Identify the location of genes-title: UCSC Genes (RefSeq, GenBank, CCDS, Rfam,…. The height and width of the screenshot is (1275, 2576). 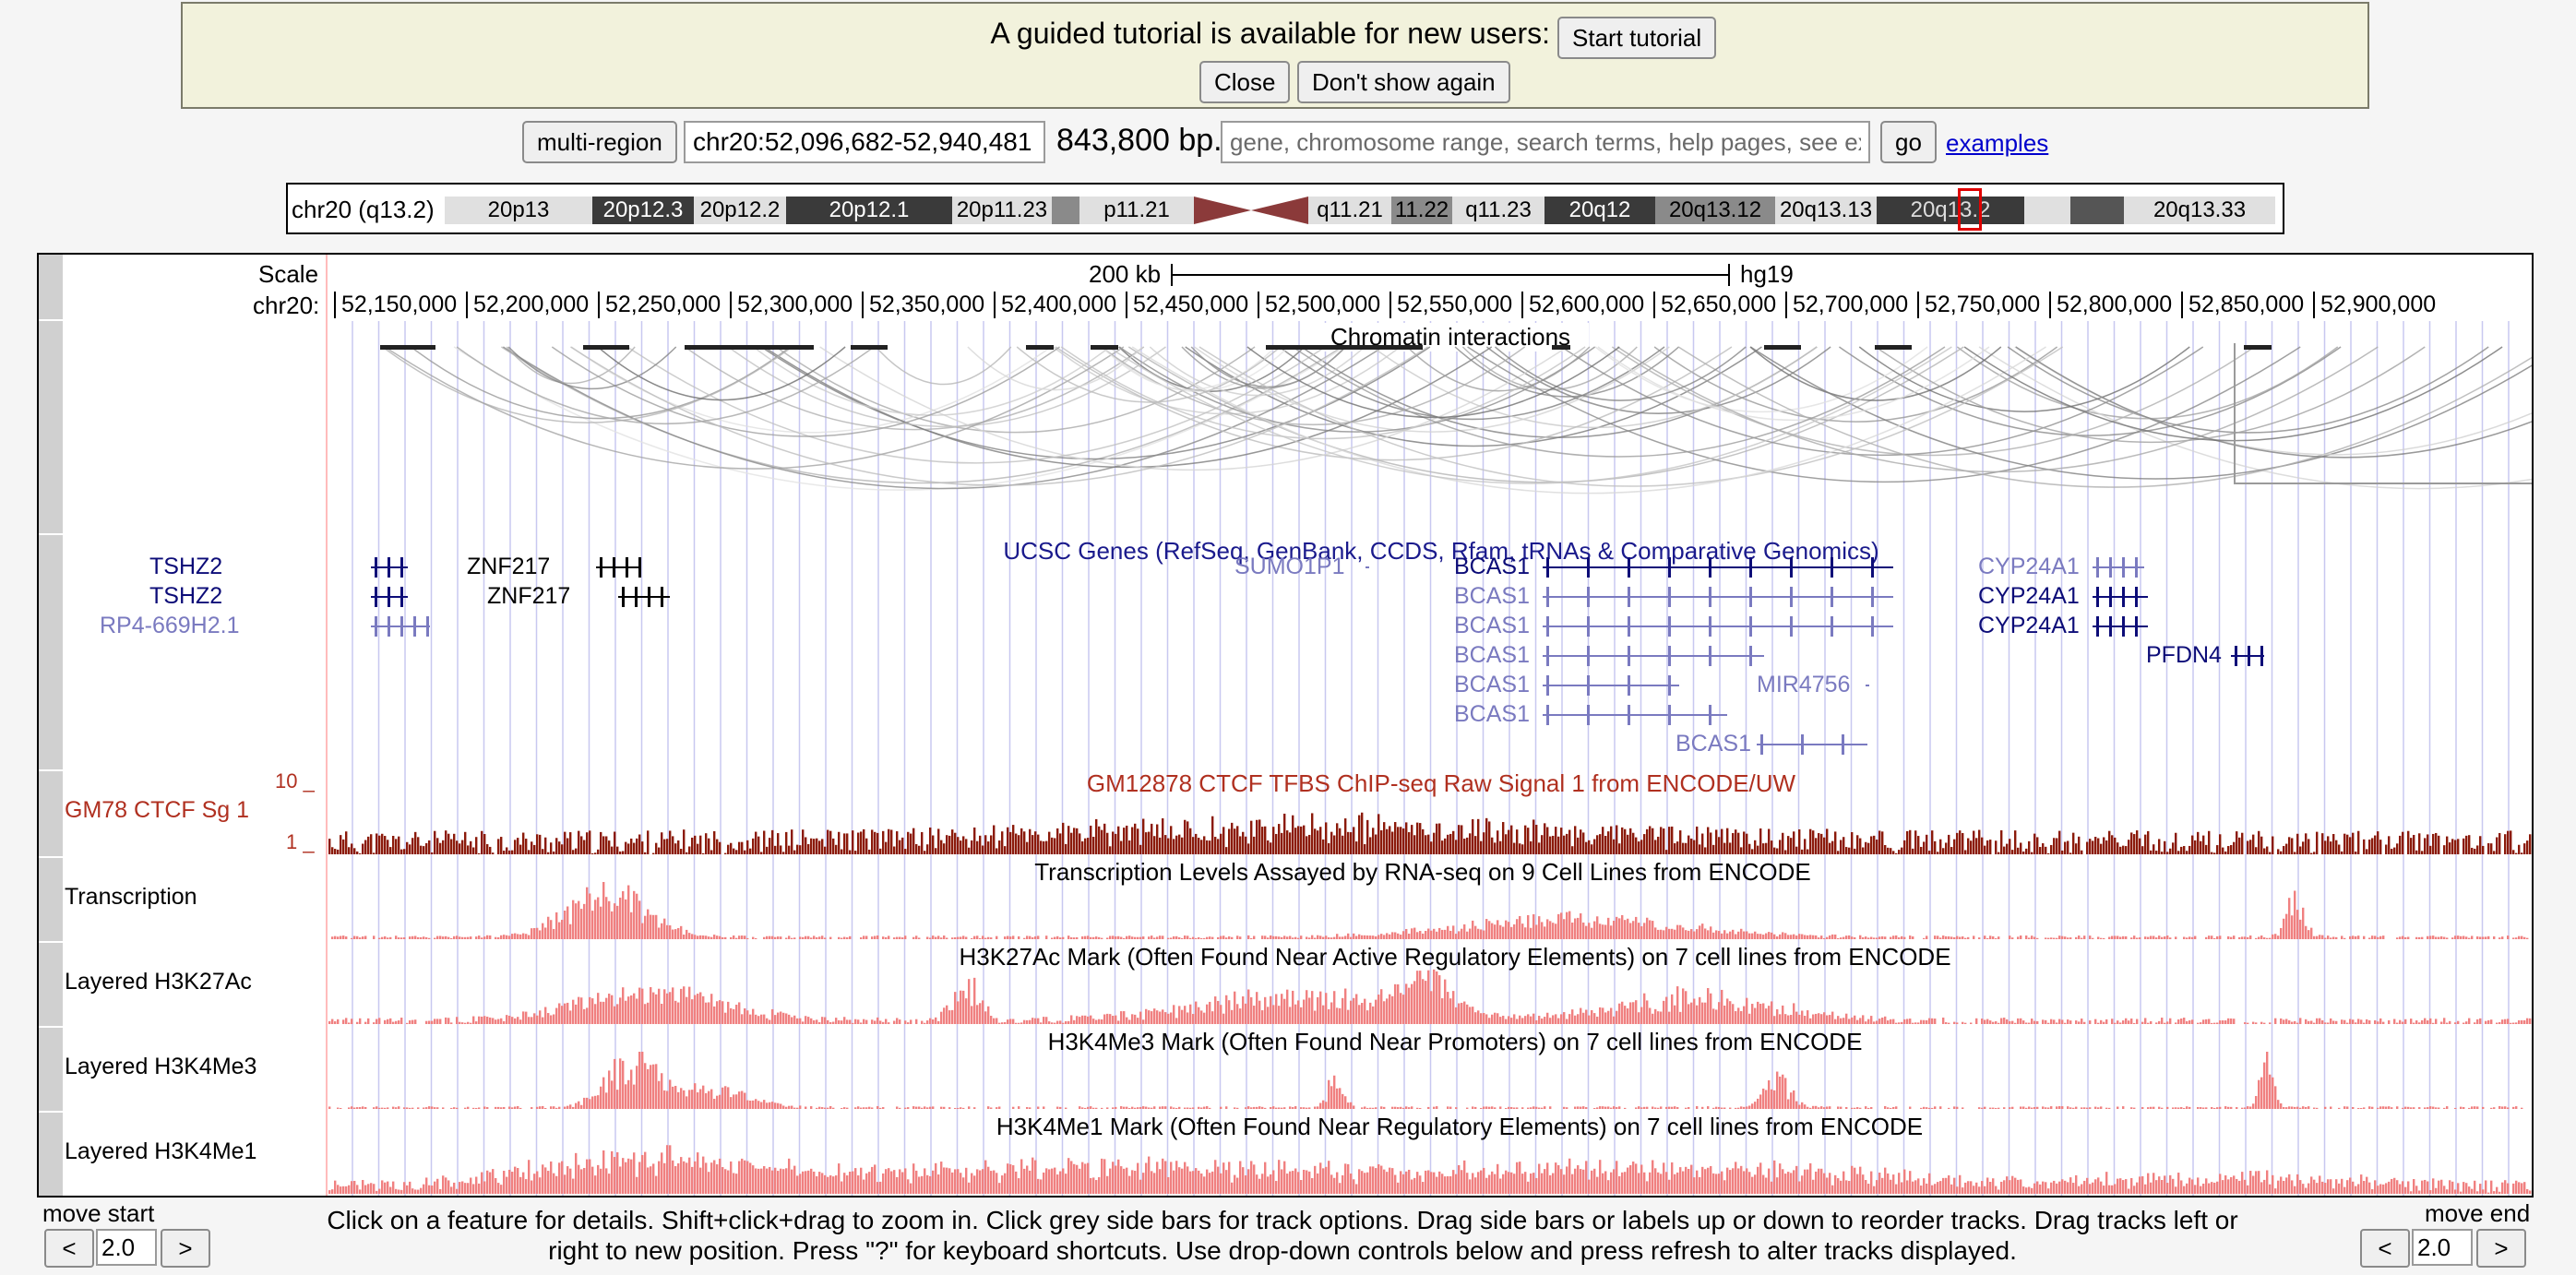
(1441, 551).